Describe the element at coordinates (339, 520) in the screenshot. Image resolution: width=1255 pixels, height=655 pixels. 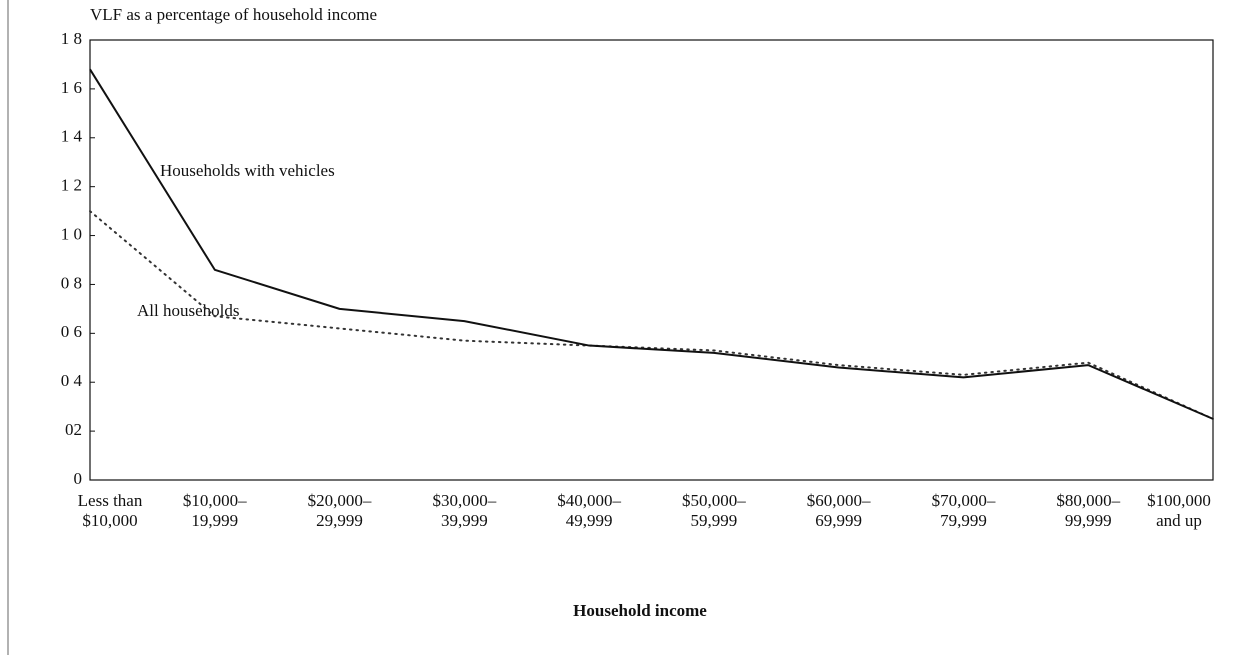
I see `x-tick-label: 29,999` at that location.